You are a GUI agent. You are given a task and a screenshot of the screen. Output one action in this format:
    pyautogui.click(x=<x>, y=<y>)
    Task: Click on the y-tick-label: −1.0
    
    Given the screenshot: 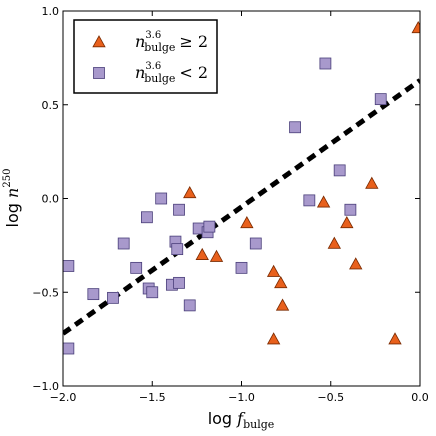 What is the action you would take?
    pyautogui.click(x=45, y=386)
    